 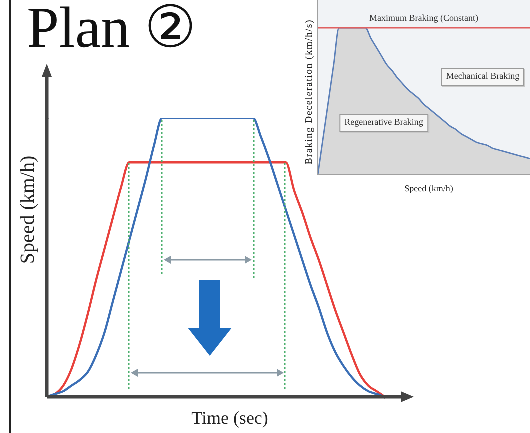 I want to click on y-axis-title: Speed (km/h), so click(x=28, y=210).